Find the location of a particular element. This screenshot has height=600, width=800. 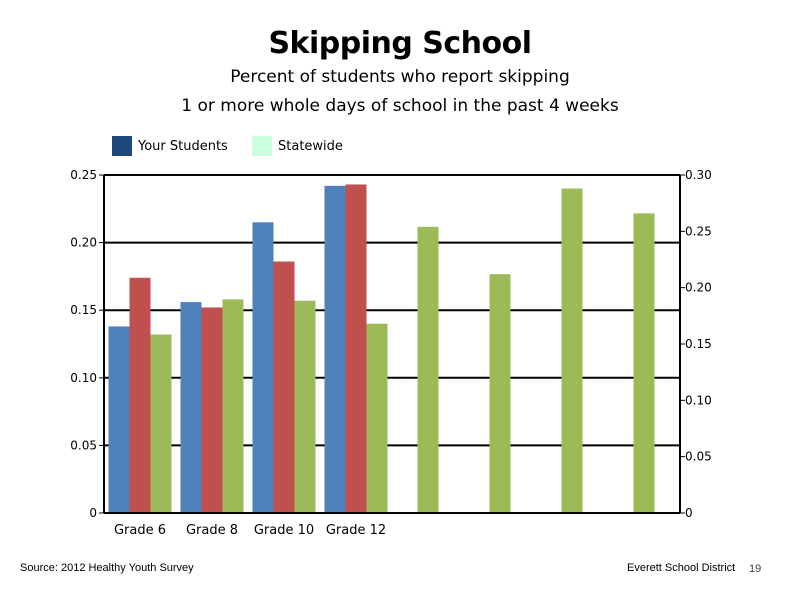

y-tick-label-left: 0.25 is located at coordinates (83, 175).